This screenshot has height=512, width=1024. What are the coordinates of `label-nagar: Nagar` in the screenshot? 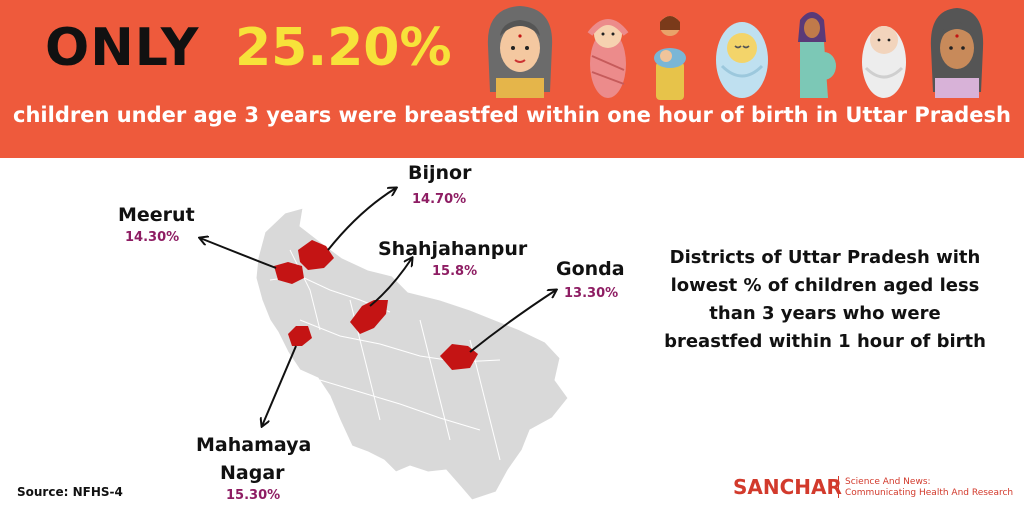 It's located at (252, 473).